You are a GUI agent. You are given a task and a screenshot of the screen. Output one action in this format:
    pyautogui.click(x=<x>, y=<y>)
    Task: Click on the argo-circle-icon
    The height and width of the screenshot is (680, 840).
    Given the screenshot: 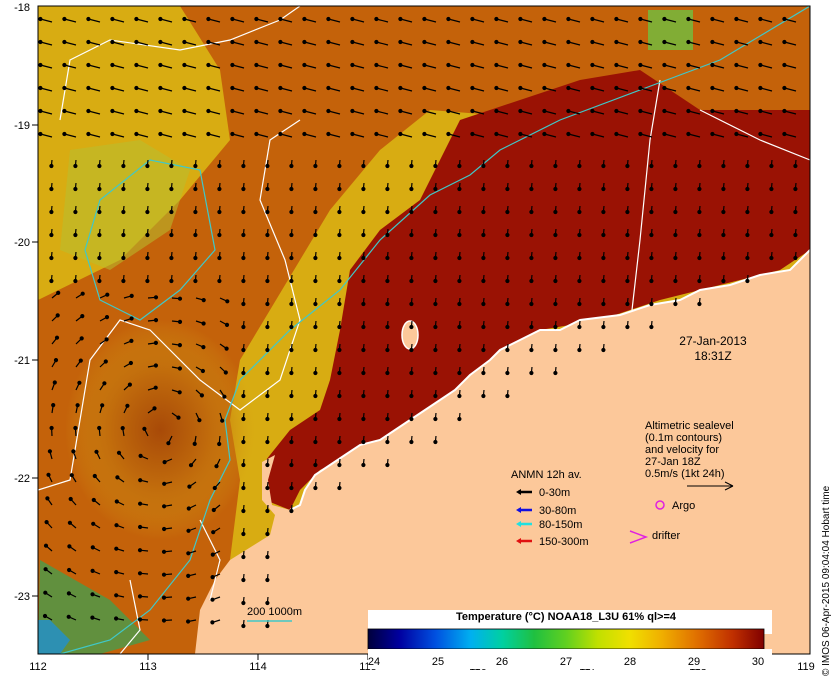 What is the action you would take?
    pyautogui.click(x=660, y=505)
    